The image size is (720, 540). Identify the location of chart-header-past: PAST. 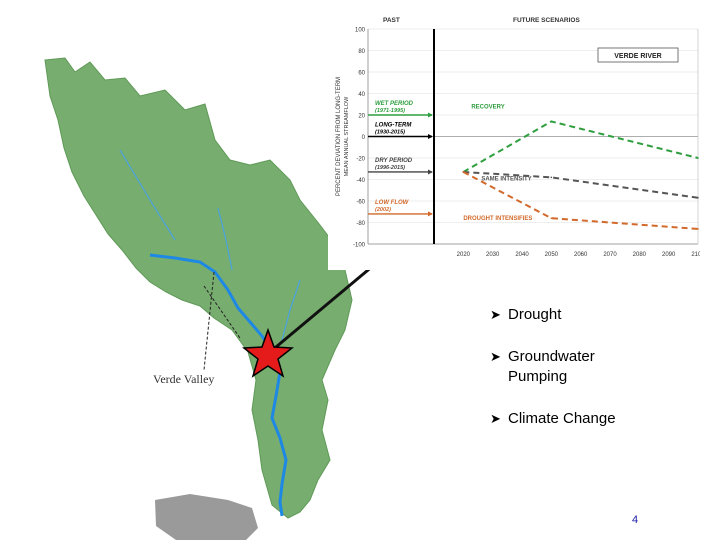
(391, 20).